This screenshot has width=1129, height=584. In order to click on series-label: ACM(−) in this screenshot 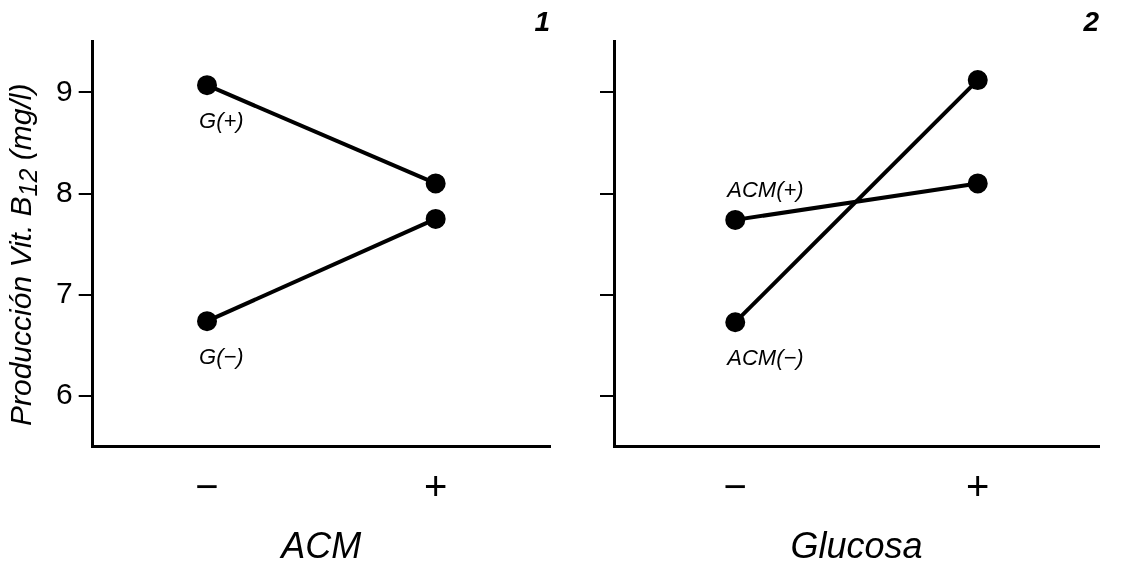, I will do `click(764, 358)`.